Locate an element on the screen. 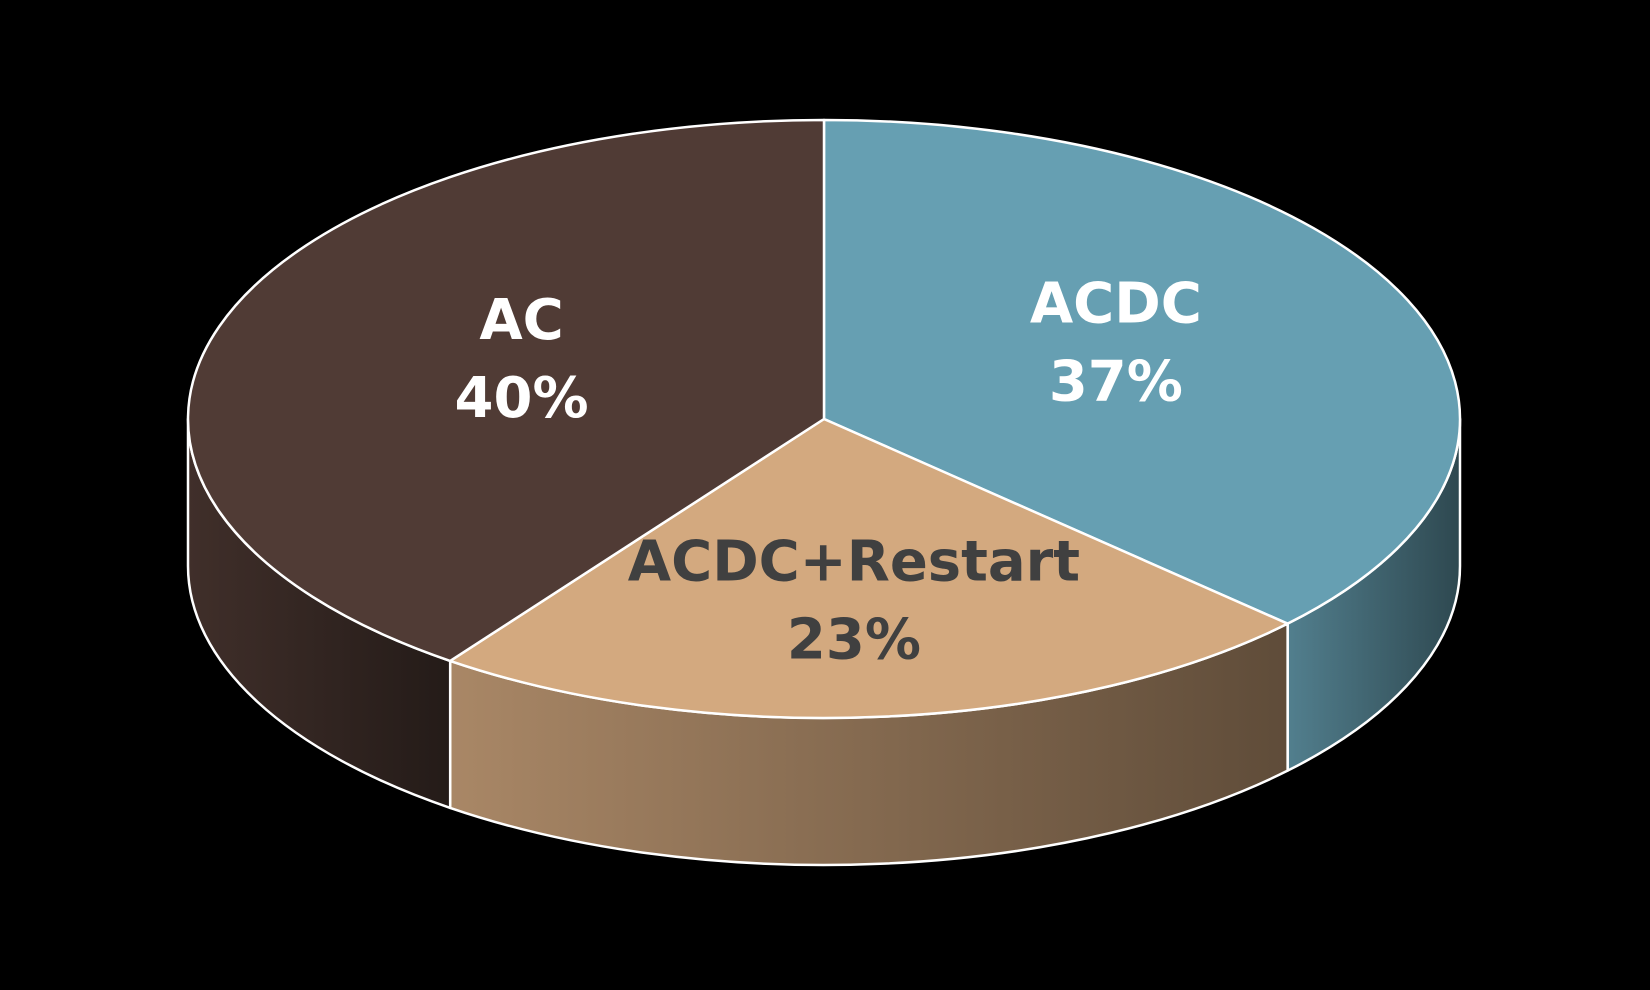  slice-value-label: 37% is located at coordinates (1116, 382).